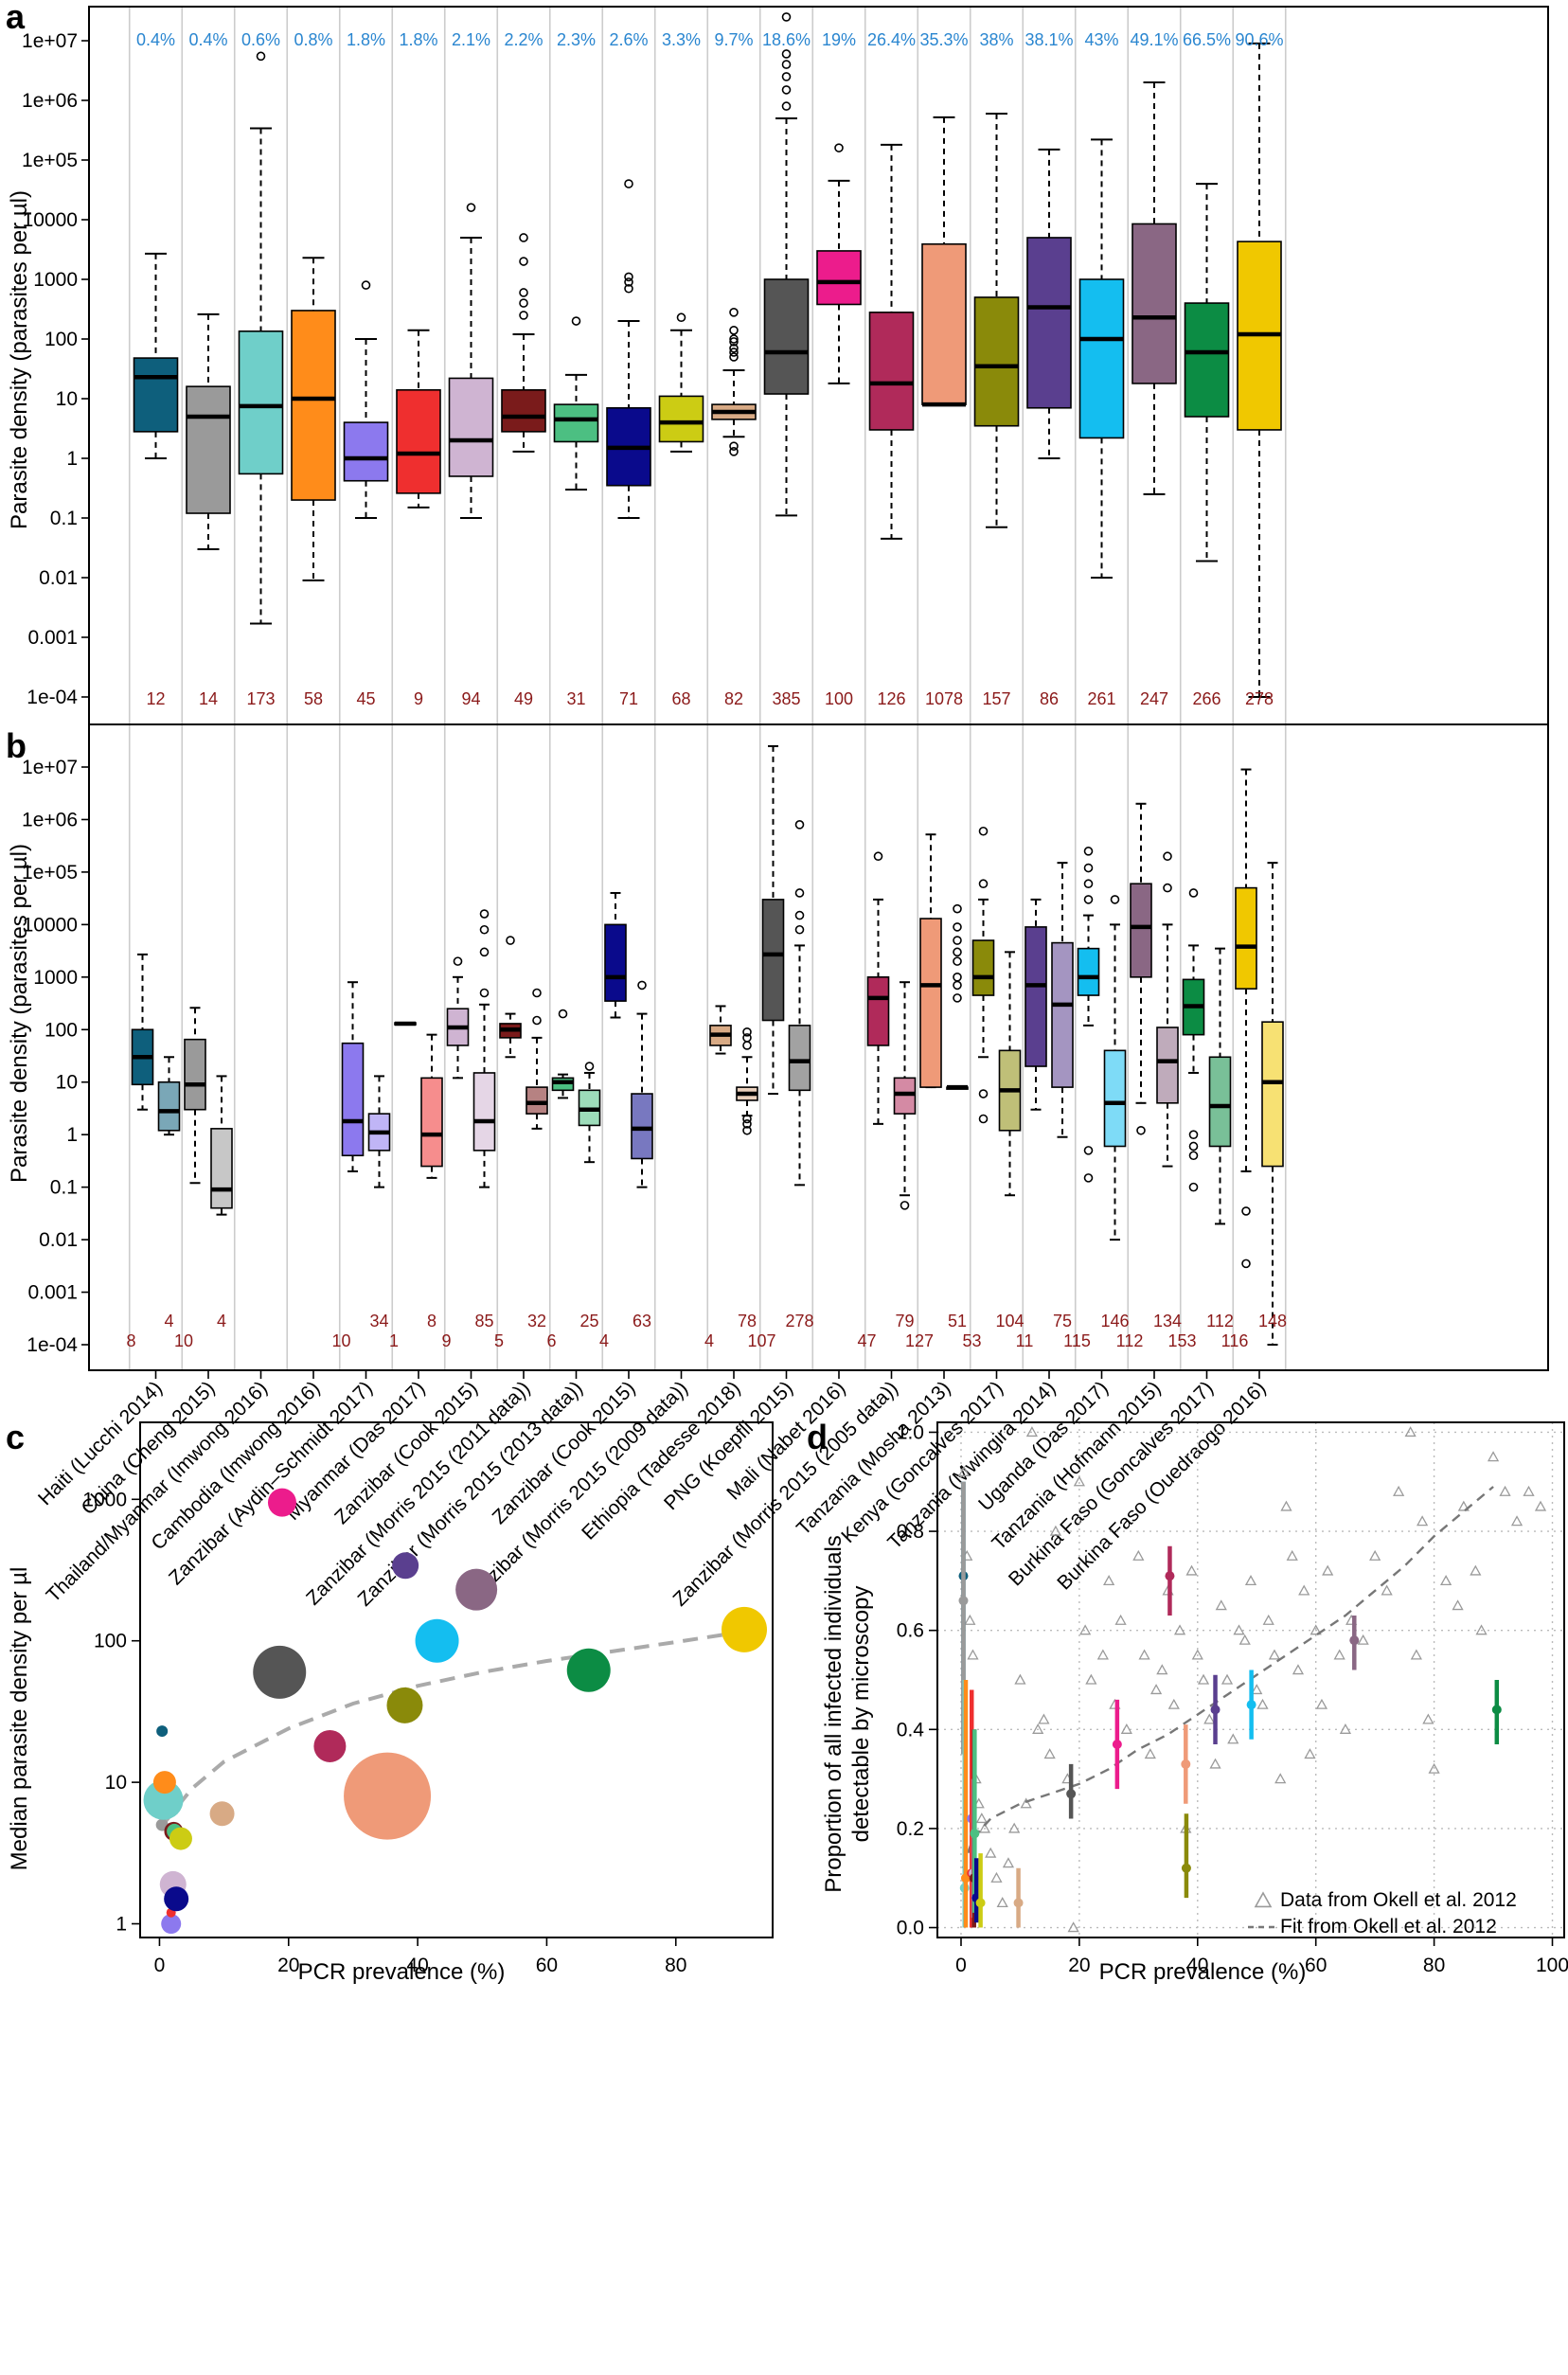 The width and height of the screenshot is (1568, 2375). What do you see at coordinates (1388, 1927) in the screenshot?
I see `legend-fit-label: Fit from Okell et al. 2012` at bounding box center [1388, 1927].